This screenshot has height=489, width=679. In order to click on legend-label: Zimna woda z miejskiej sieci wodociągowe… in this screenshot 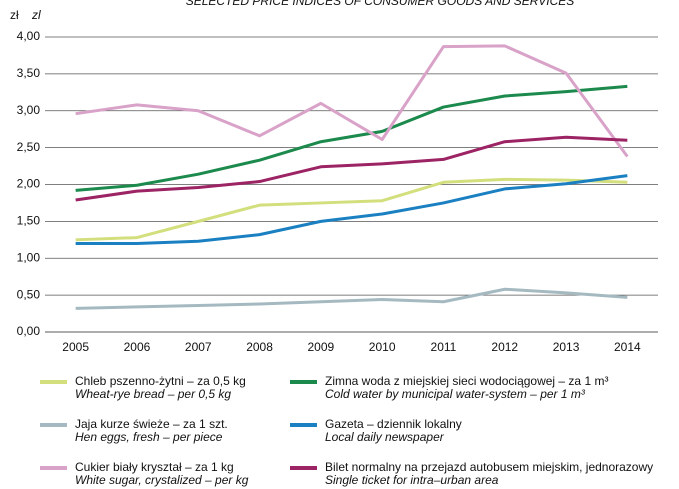, I will do `click(466, 381)`.